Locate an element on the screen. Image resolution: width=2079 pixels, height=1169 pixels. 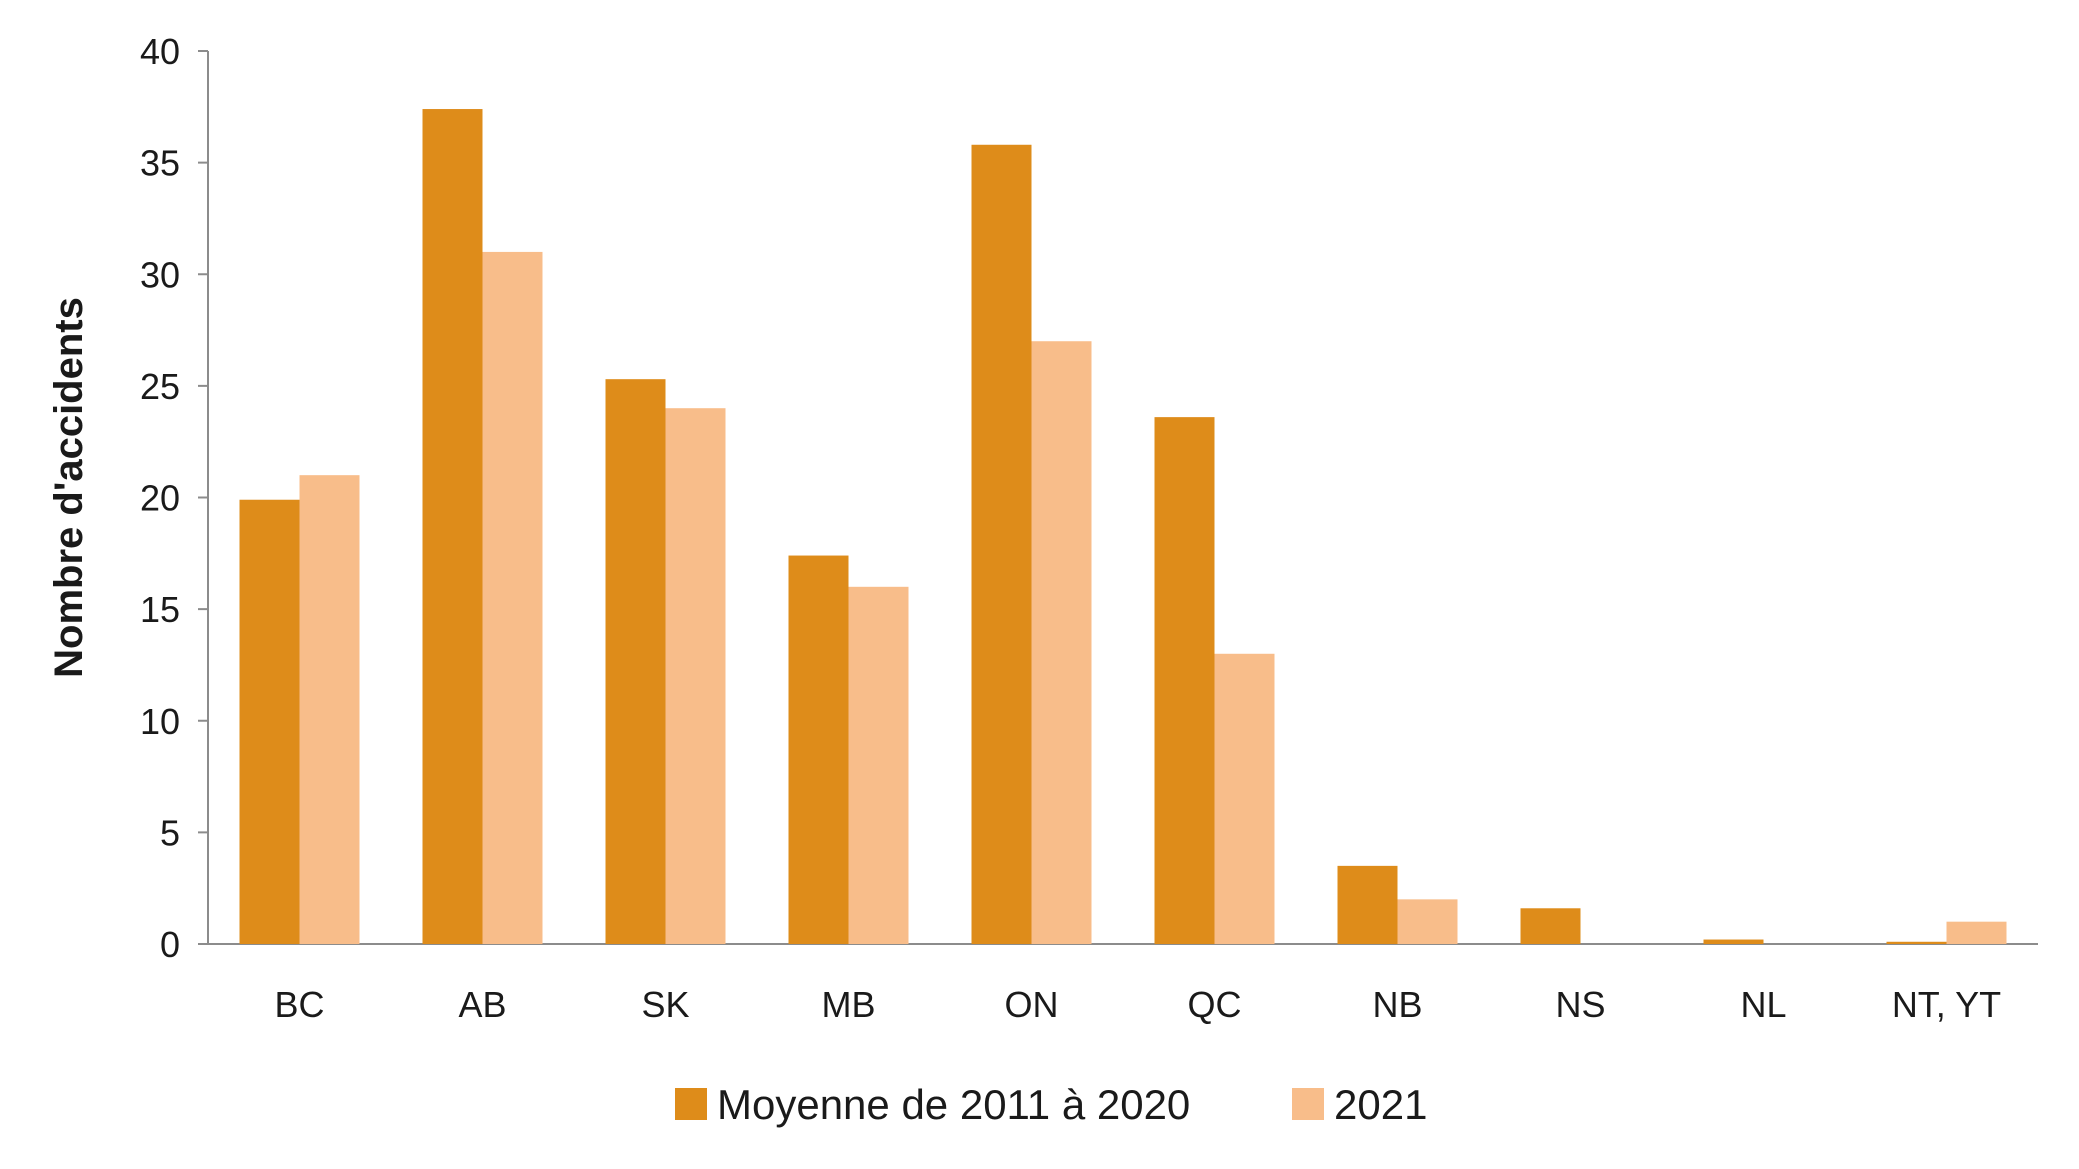
bar-current-qc is located at coordinates (1244, 798).